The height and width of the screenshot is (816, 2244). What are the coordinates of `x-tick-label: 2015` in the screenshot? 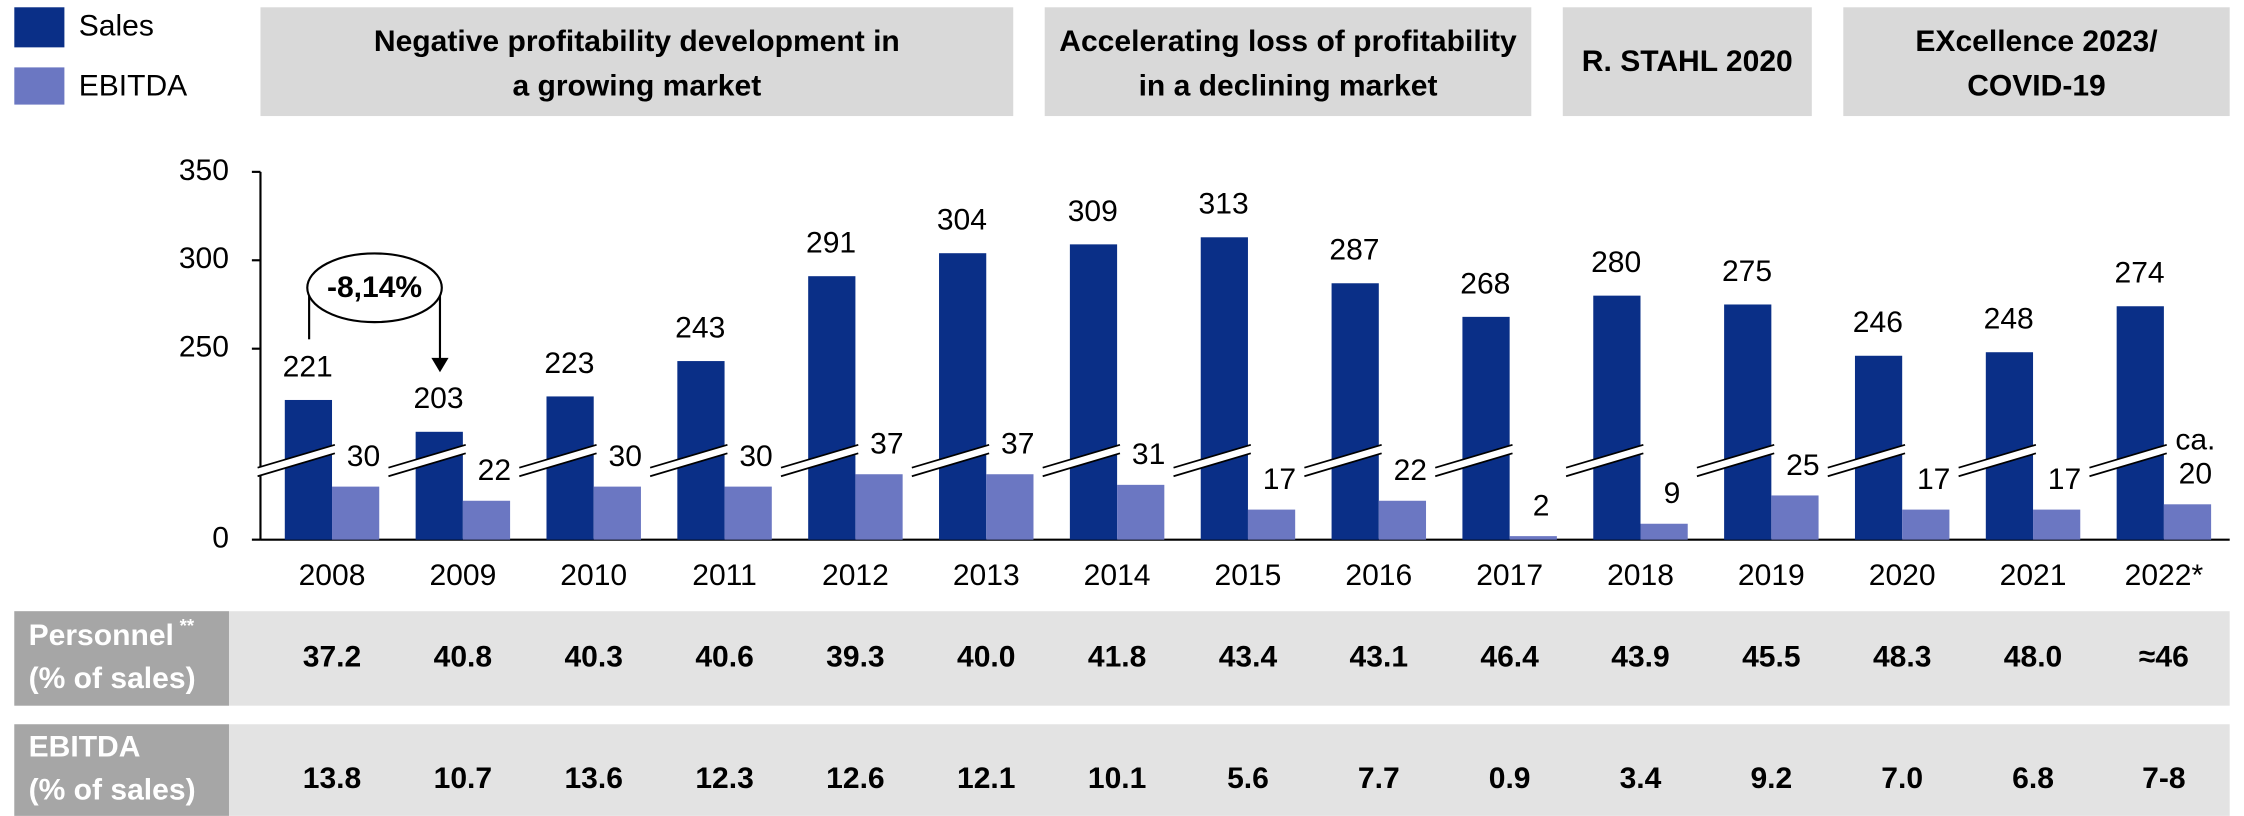 It's located at (1248, 575).